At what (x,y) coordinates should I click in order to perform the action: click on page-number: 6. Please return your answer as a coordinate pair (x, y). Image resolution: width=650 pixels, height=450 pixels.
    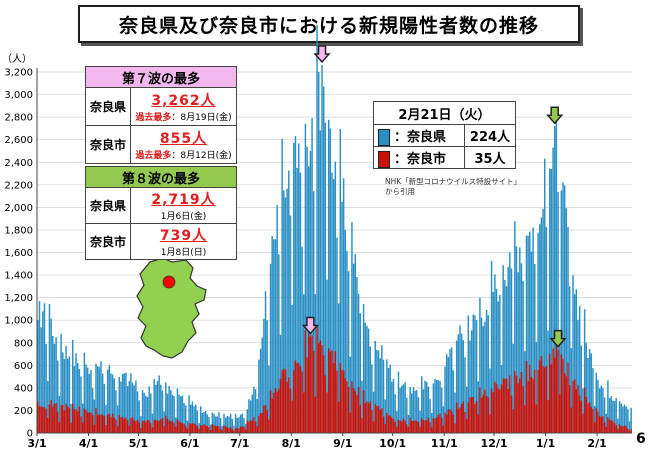
    Looking at the image, I should click on (641, 439).